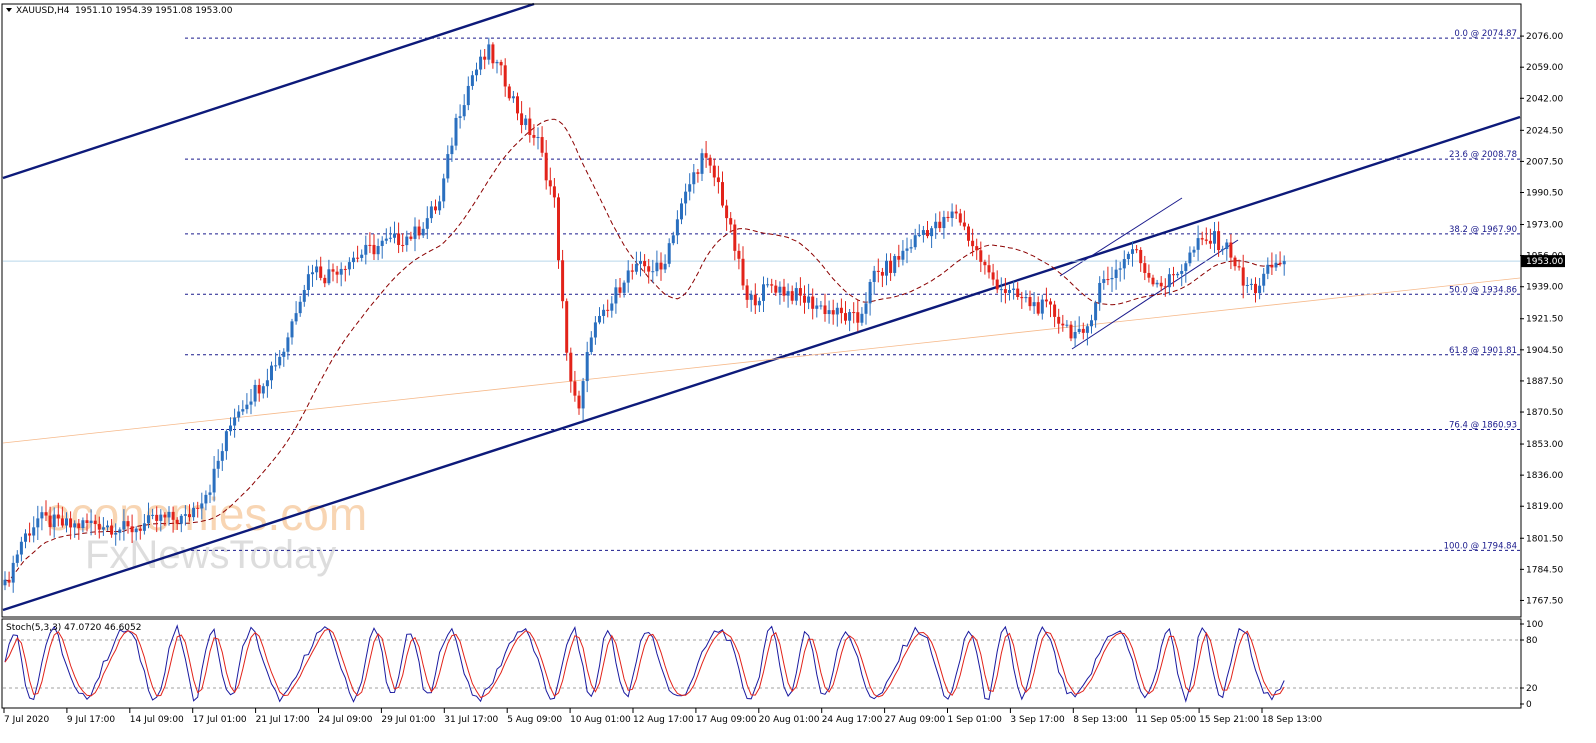  I want to click on price-tick-label: 1904.50, so click(1544, 351).